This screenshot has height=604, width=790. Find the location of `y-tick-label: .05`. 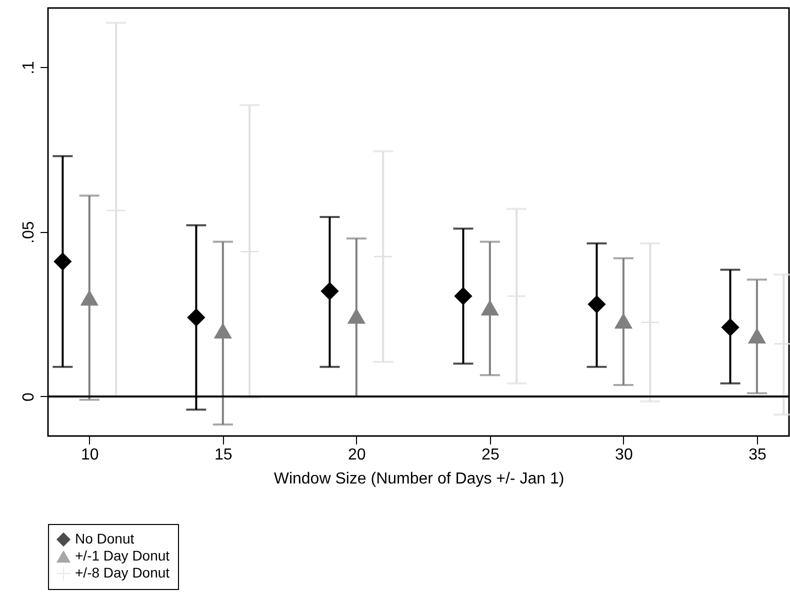

y-tick-label: .05 is located at coordinates (29, 232).